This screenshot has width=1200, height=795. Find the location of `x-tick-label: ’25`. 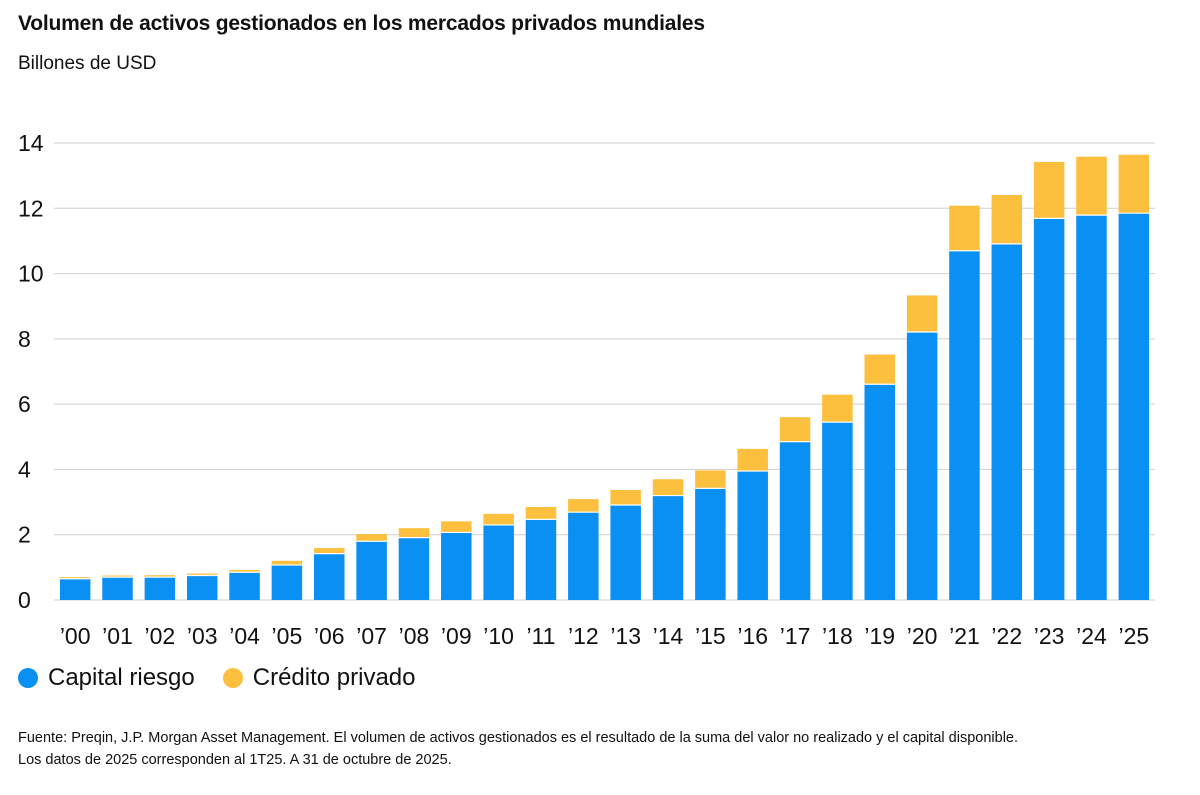

x-tick-label: ’25 is located at coordinates (1133, 636).